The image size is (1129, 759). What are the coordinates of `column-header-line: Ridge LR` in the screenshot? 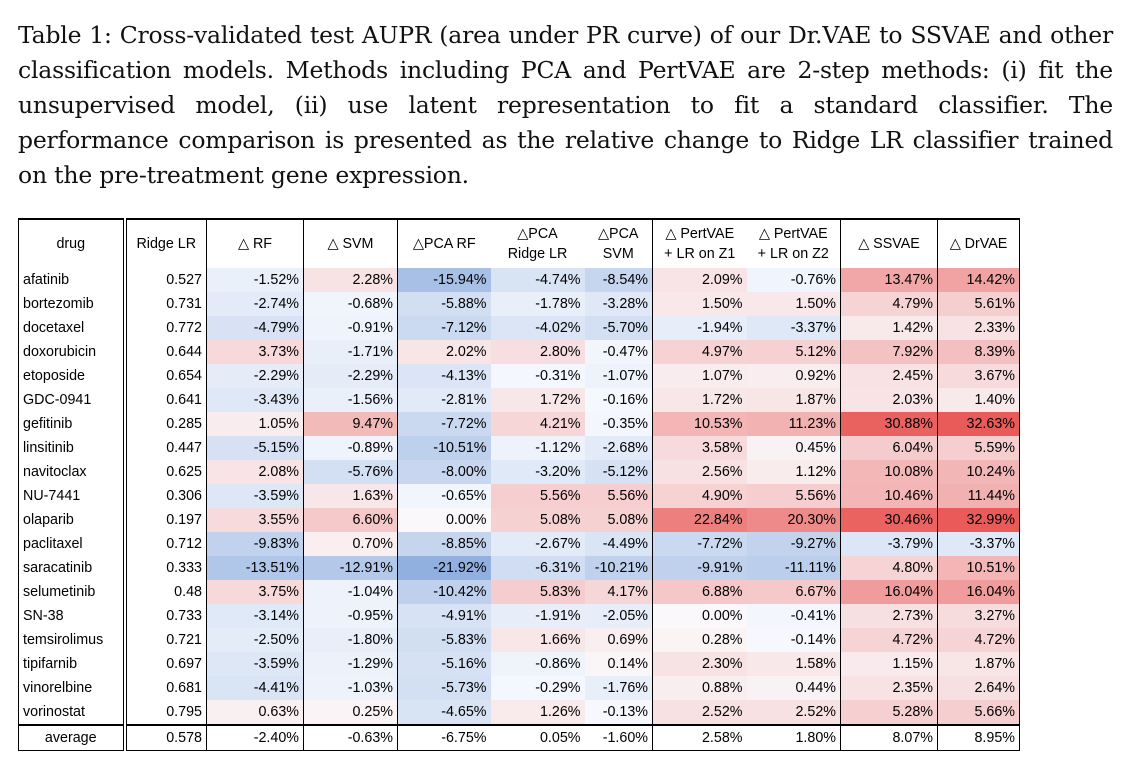 It's located at (166, 244).